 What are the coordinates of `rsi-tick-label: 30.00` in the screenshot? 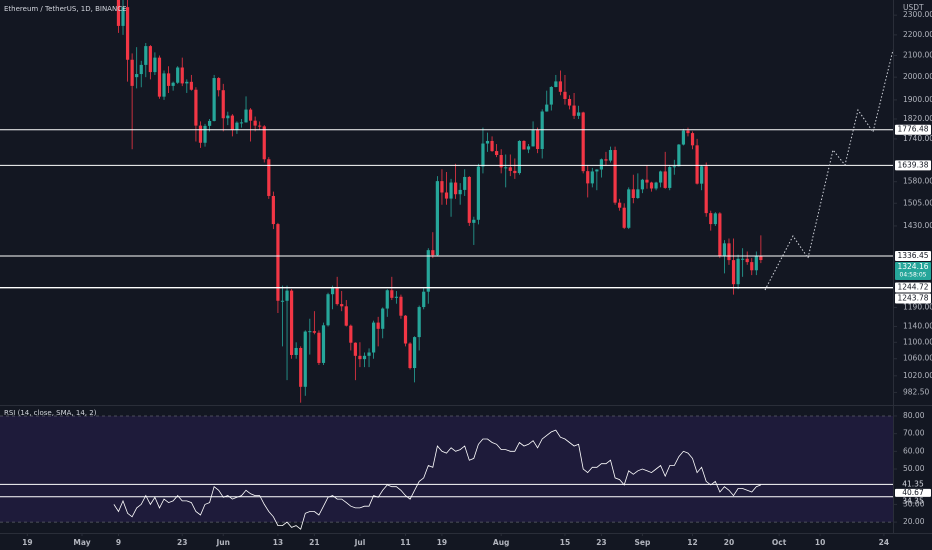 It's located at (914, 503).